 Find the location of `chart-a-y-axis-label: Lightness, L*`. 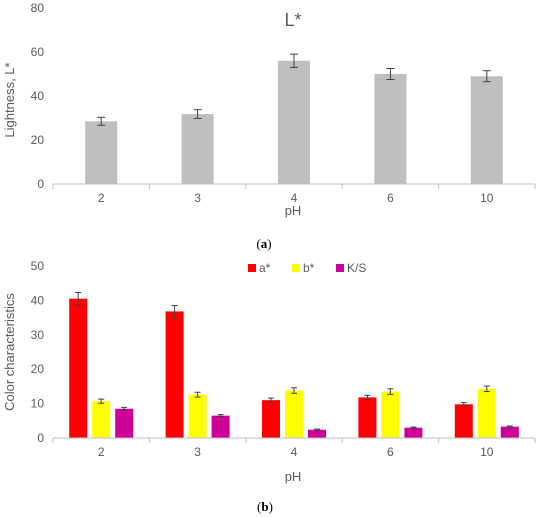

chart-a-y-axis-label: Lightness, L* is located at coordinates (9, 99).